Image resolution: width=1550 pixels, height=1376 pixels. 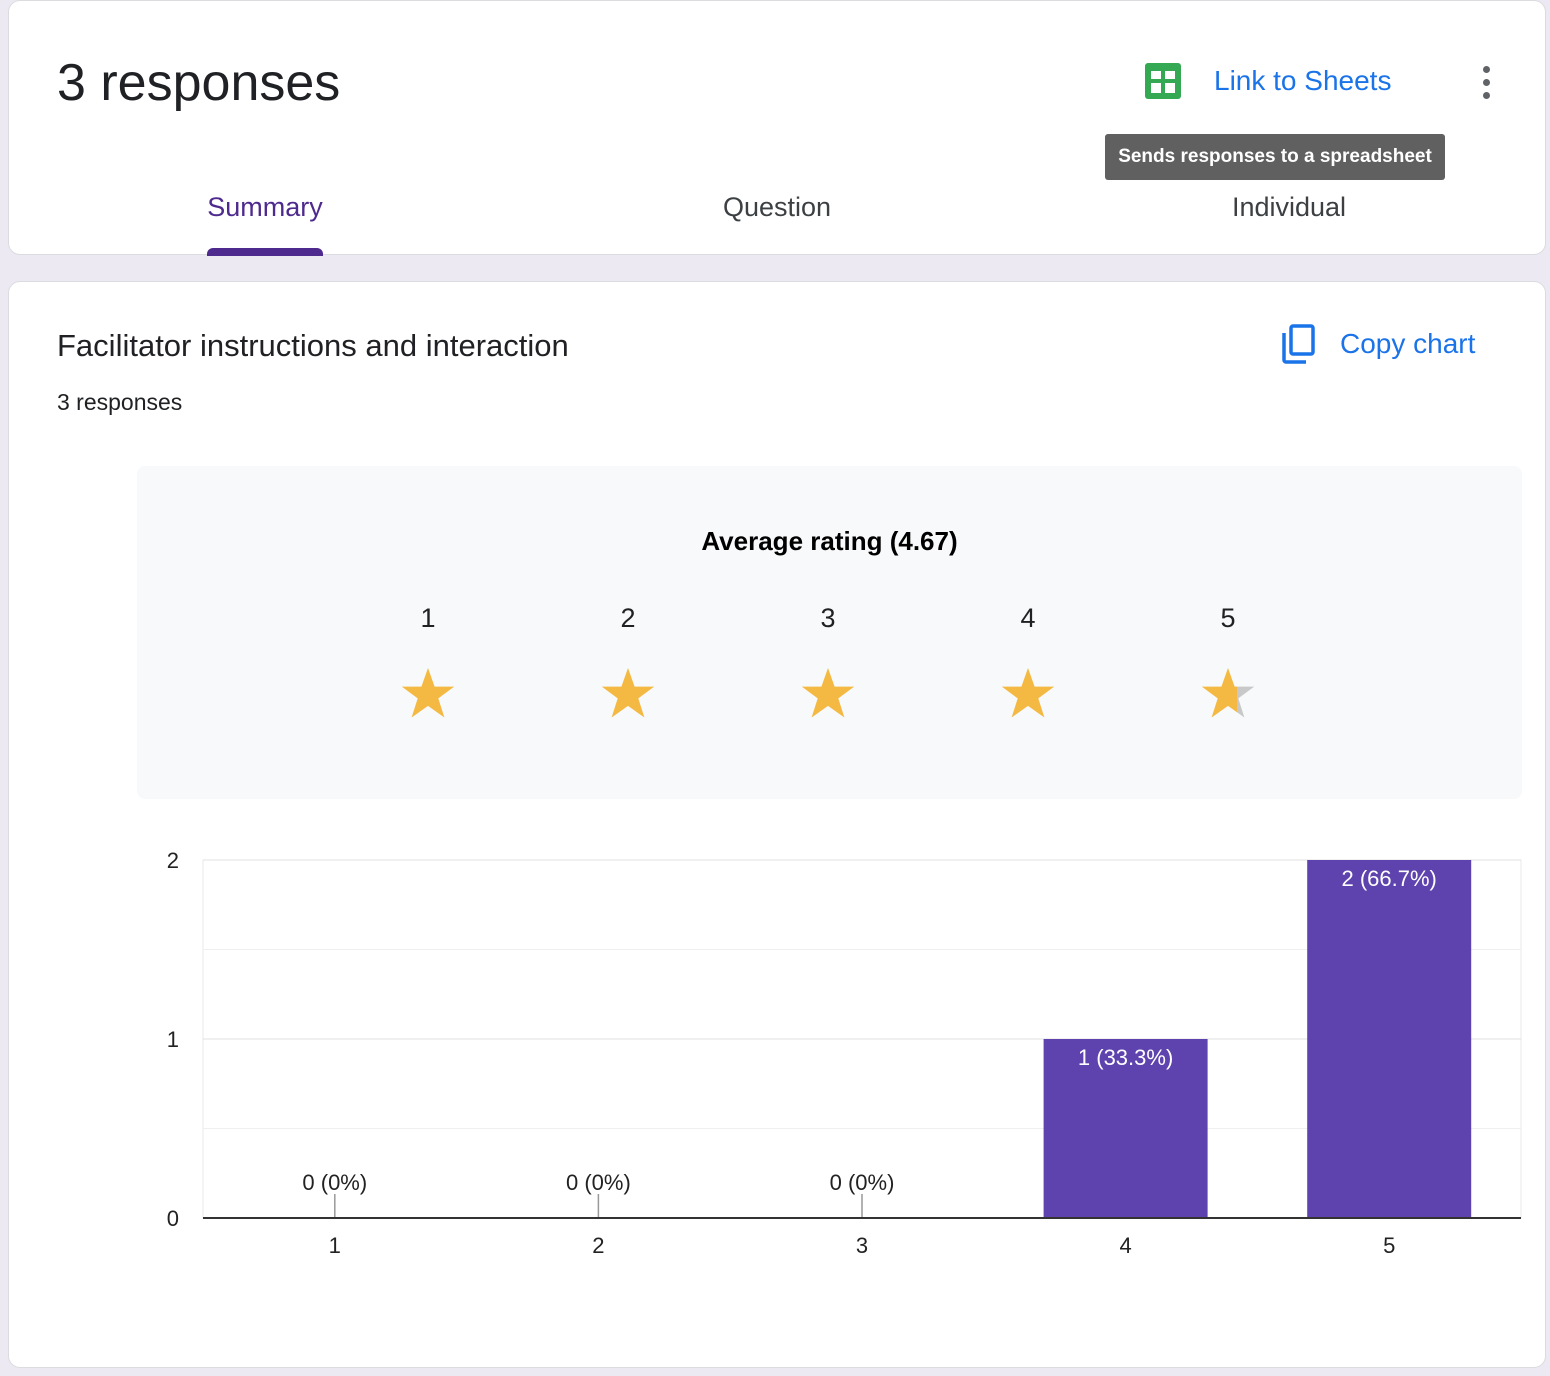 I want to click on x-tick-label: 5, so click(x=1389, y=1245).